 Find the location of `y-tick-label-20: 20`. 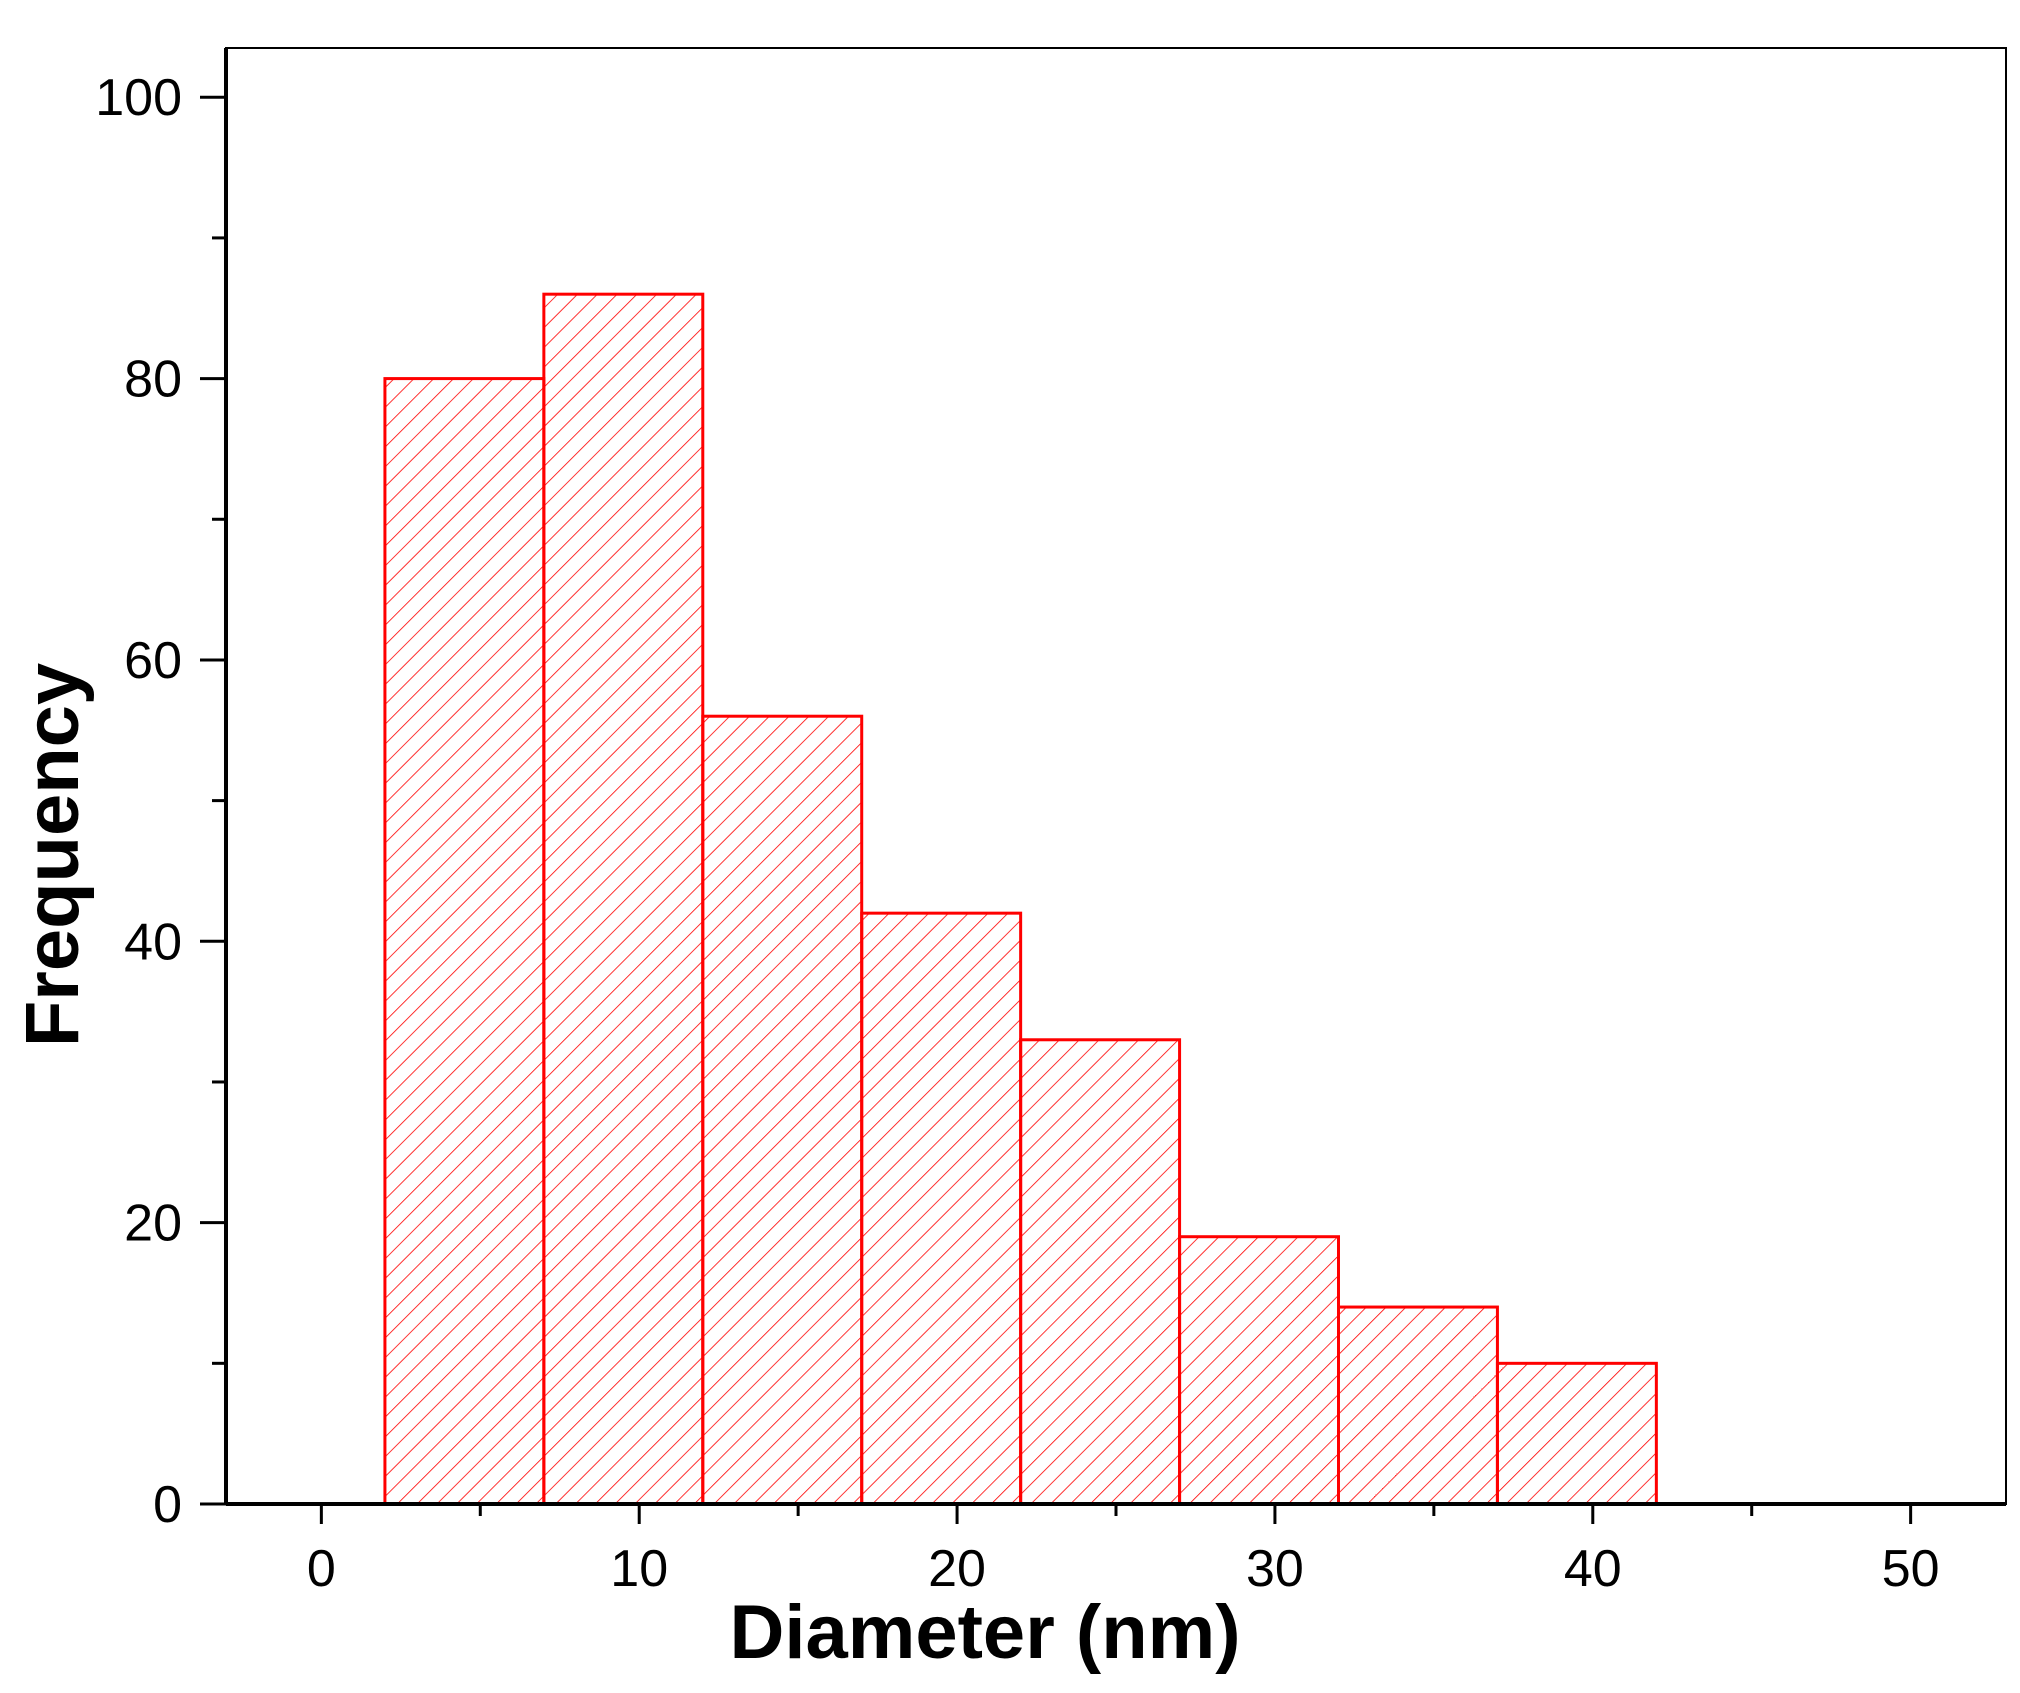

y-tick-label-20: 20 is located at coordinates (153, 1224).